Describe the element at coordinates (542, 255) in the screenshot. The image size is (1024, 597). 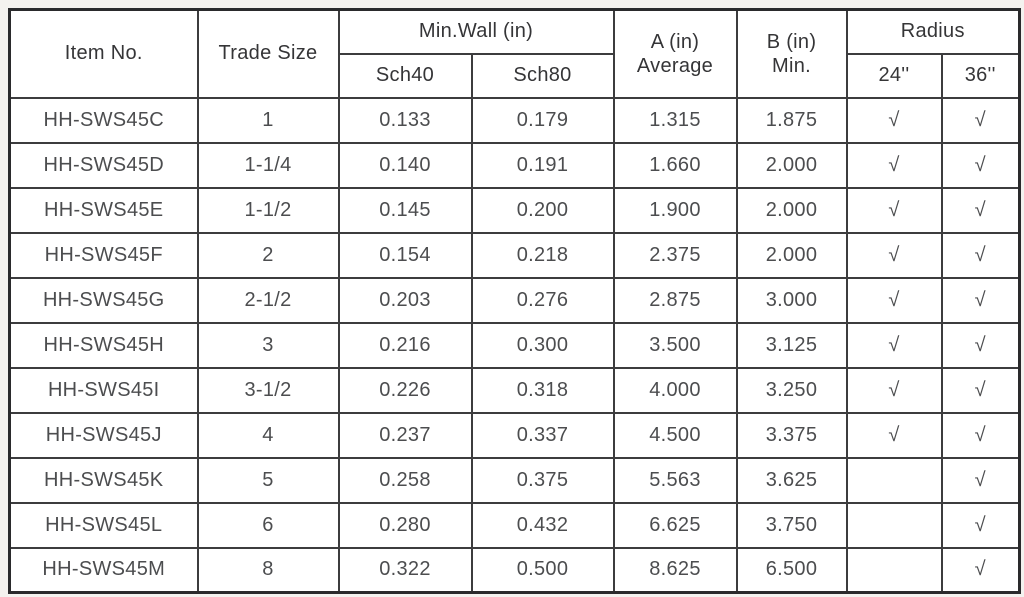
I see `cell-sch80: 0.218` at that location.